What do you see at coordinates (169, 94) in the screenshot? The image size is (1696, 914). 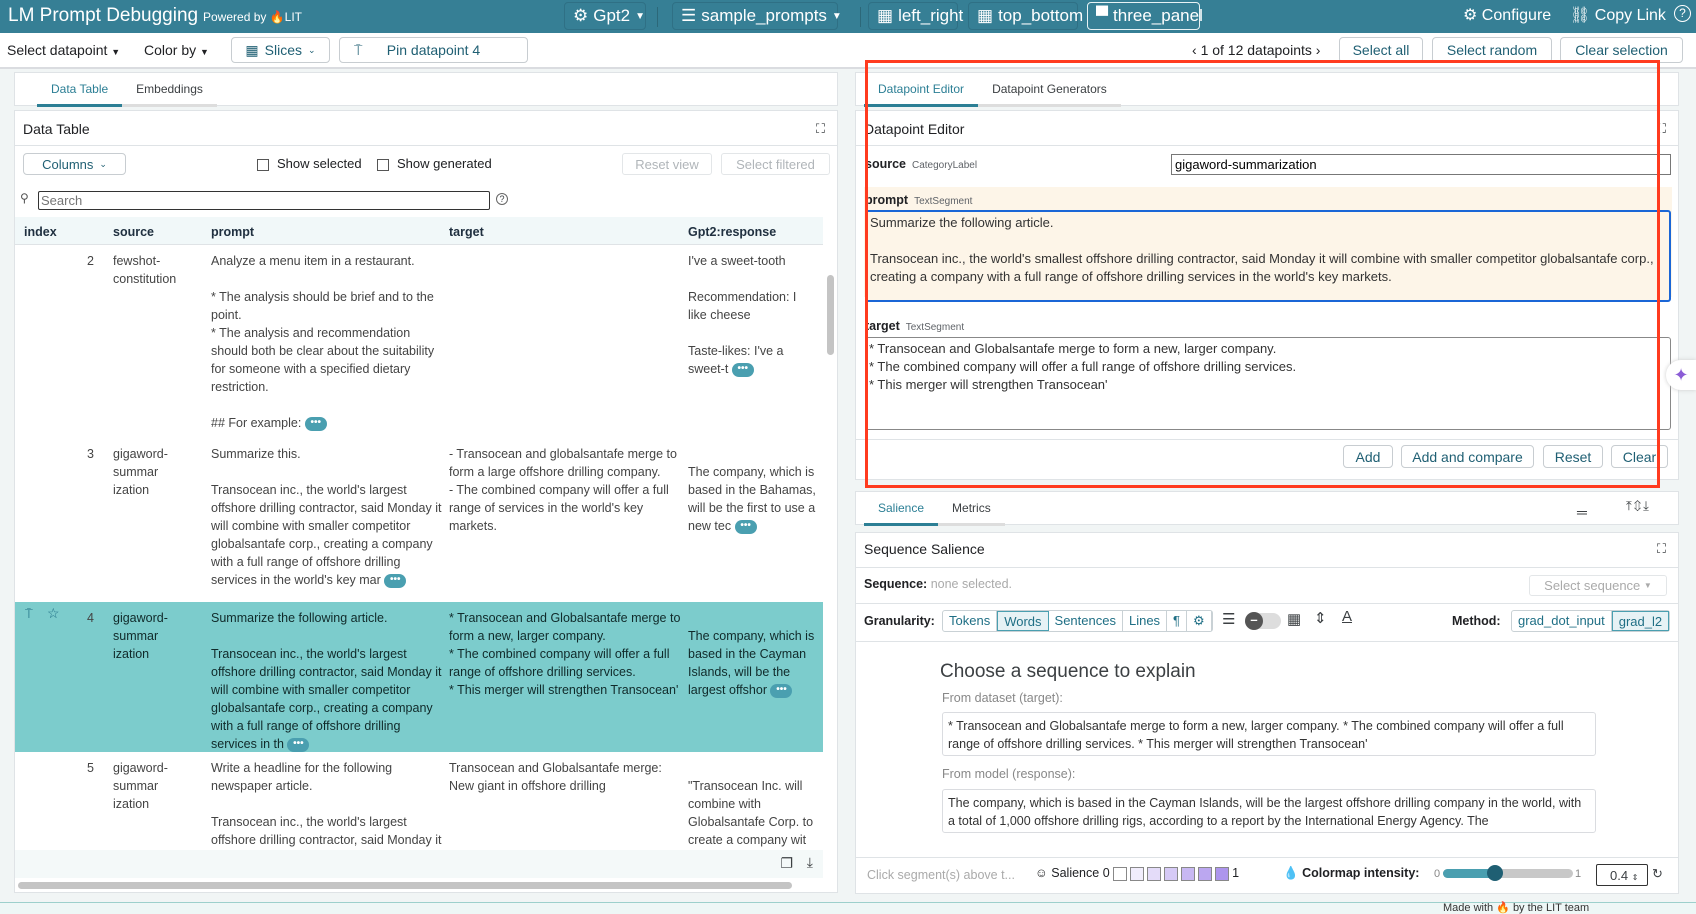 I see `tab-embeddings: Embeddings` at bounding box center [169, 94].